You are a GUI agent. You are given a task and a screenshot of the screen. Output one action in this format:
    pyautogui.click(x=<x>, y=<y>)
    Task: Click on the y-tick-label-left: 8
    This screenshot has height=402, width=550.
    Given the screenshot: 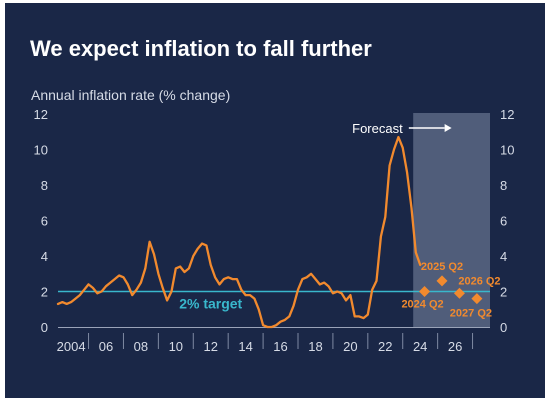 What is the action you would take?
    pyautogui.click(x=44, y=185)
    